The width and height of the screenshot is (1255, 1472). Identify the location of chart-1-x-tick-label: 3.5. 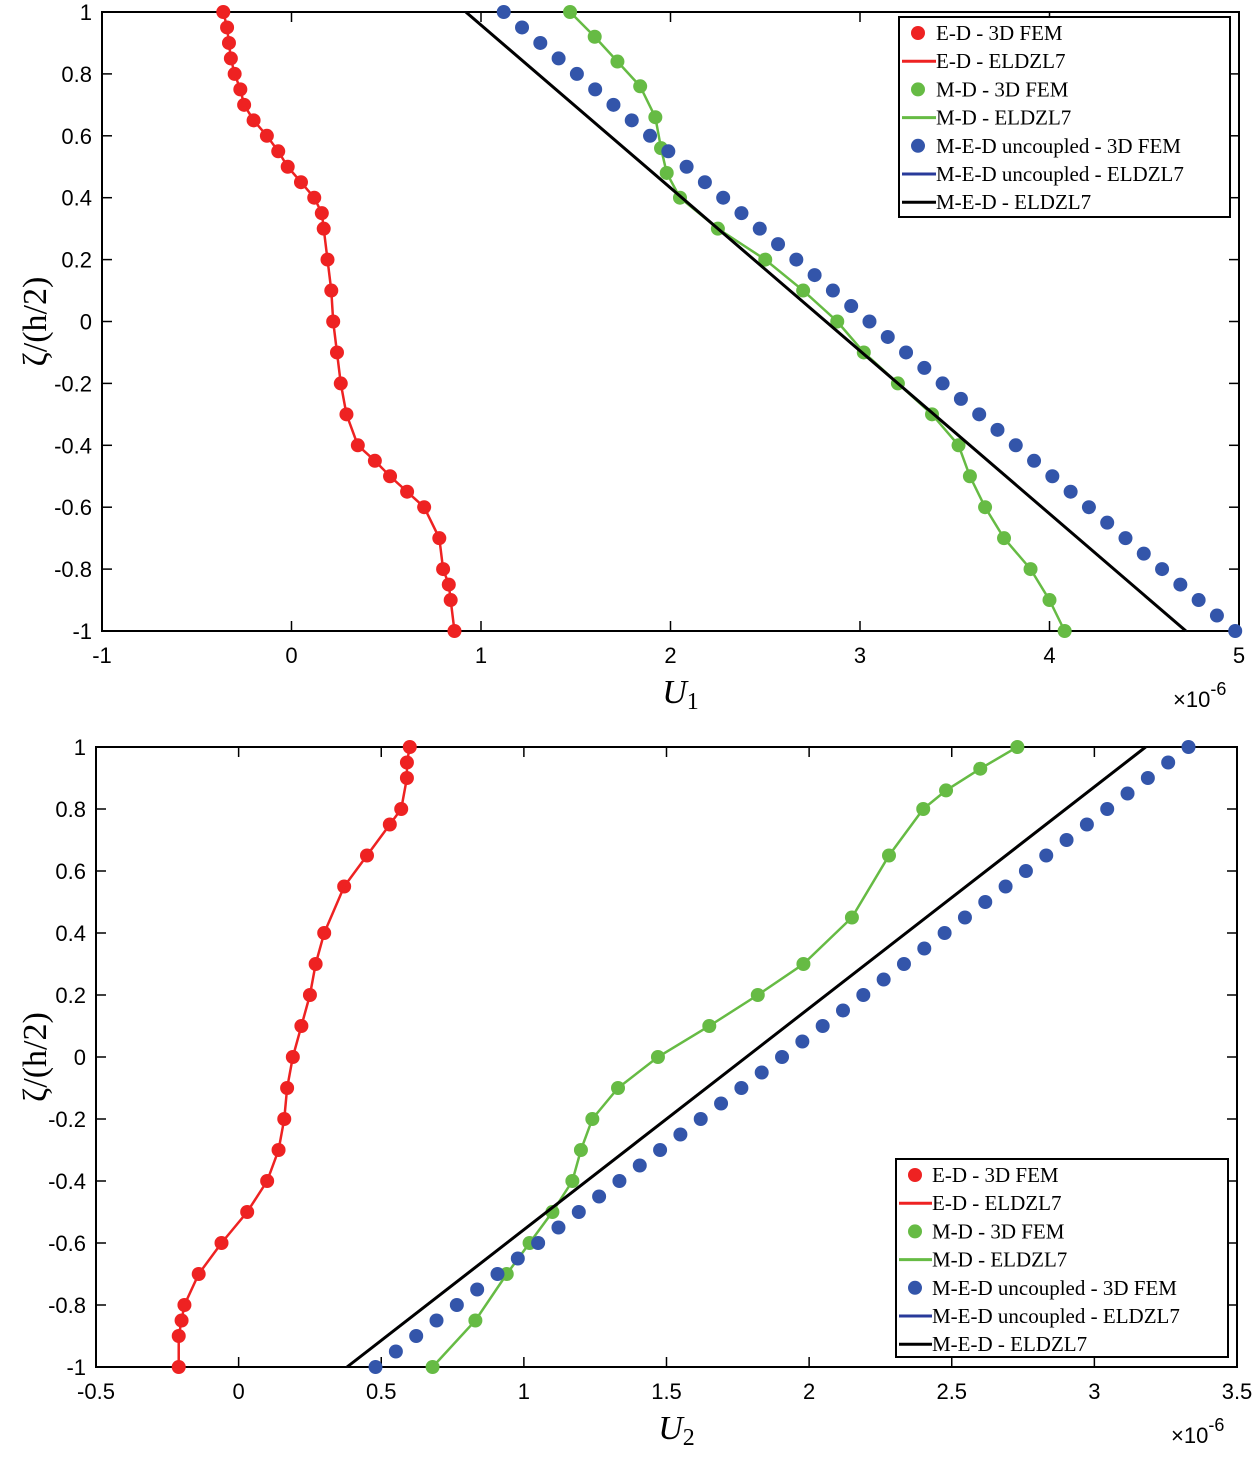
(1237, 1391).